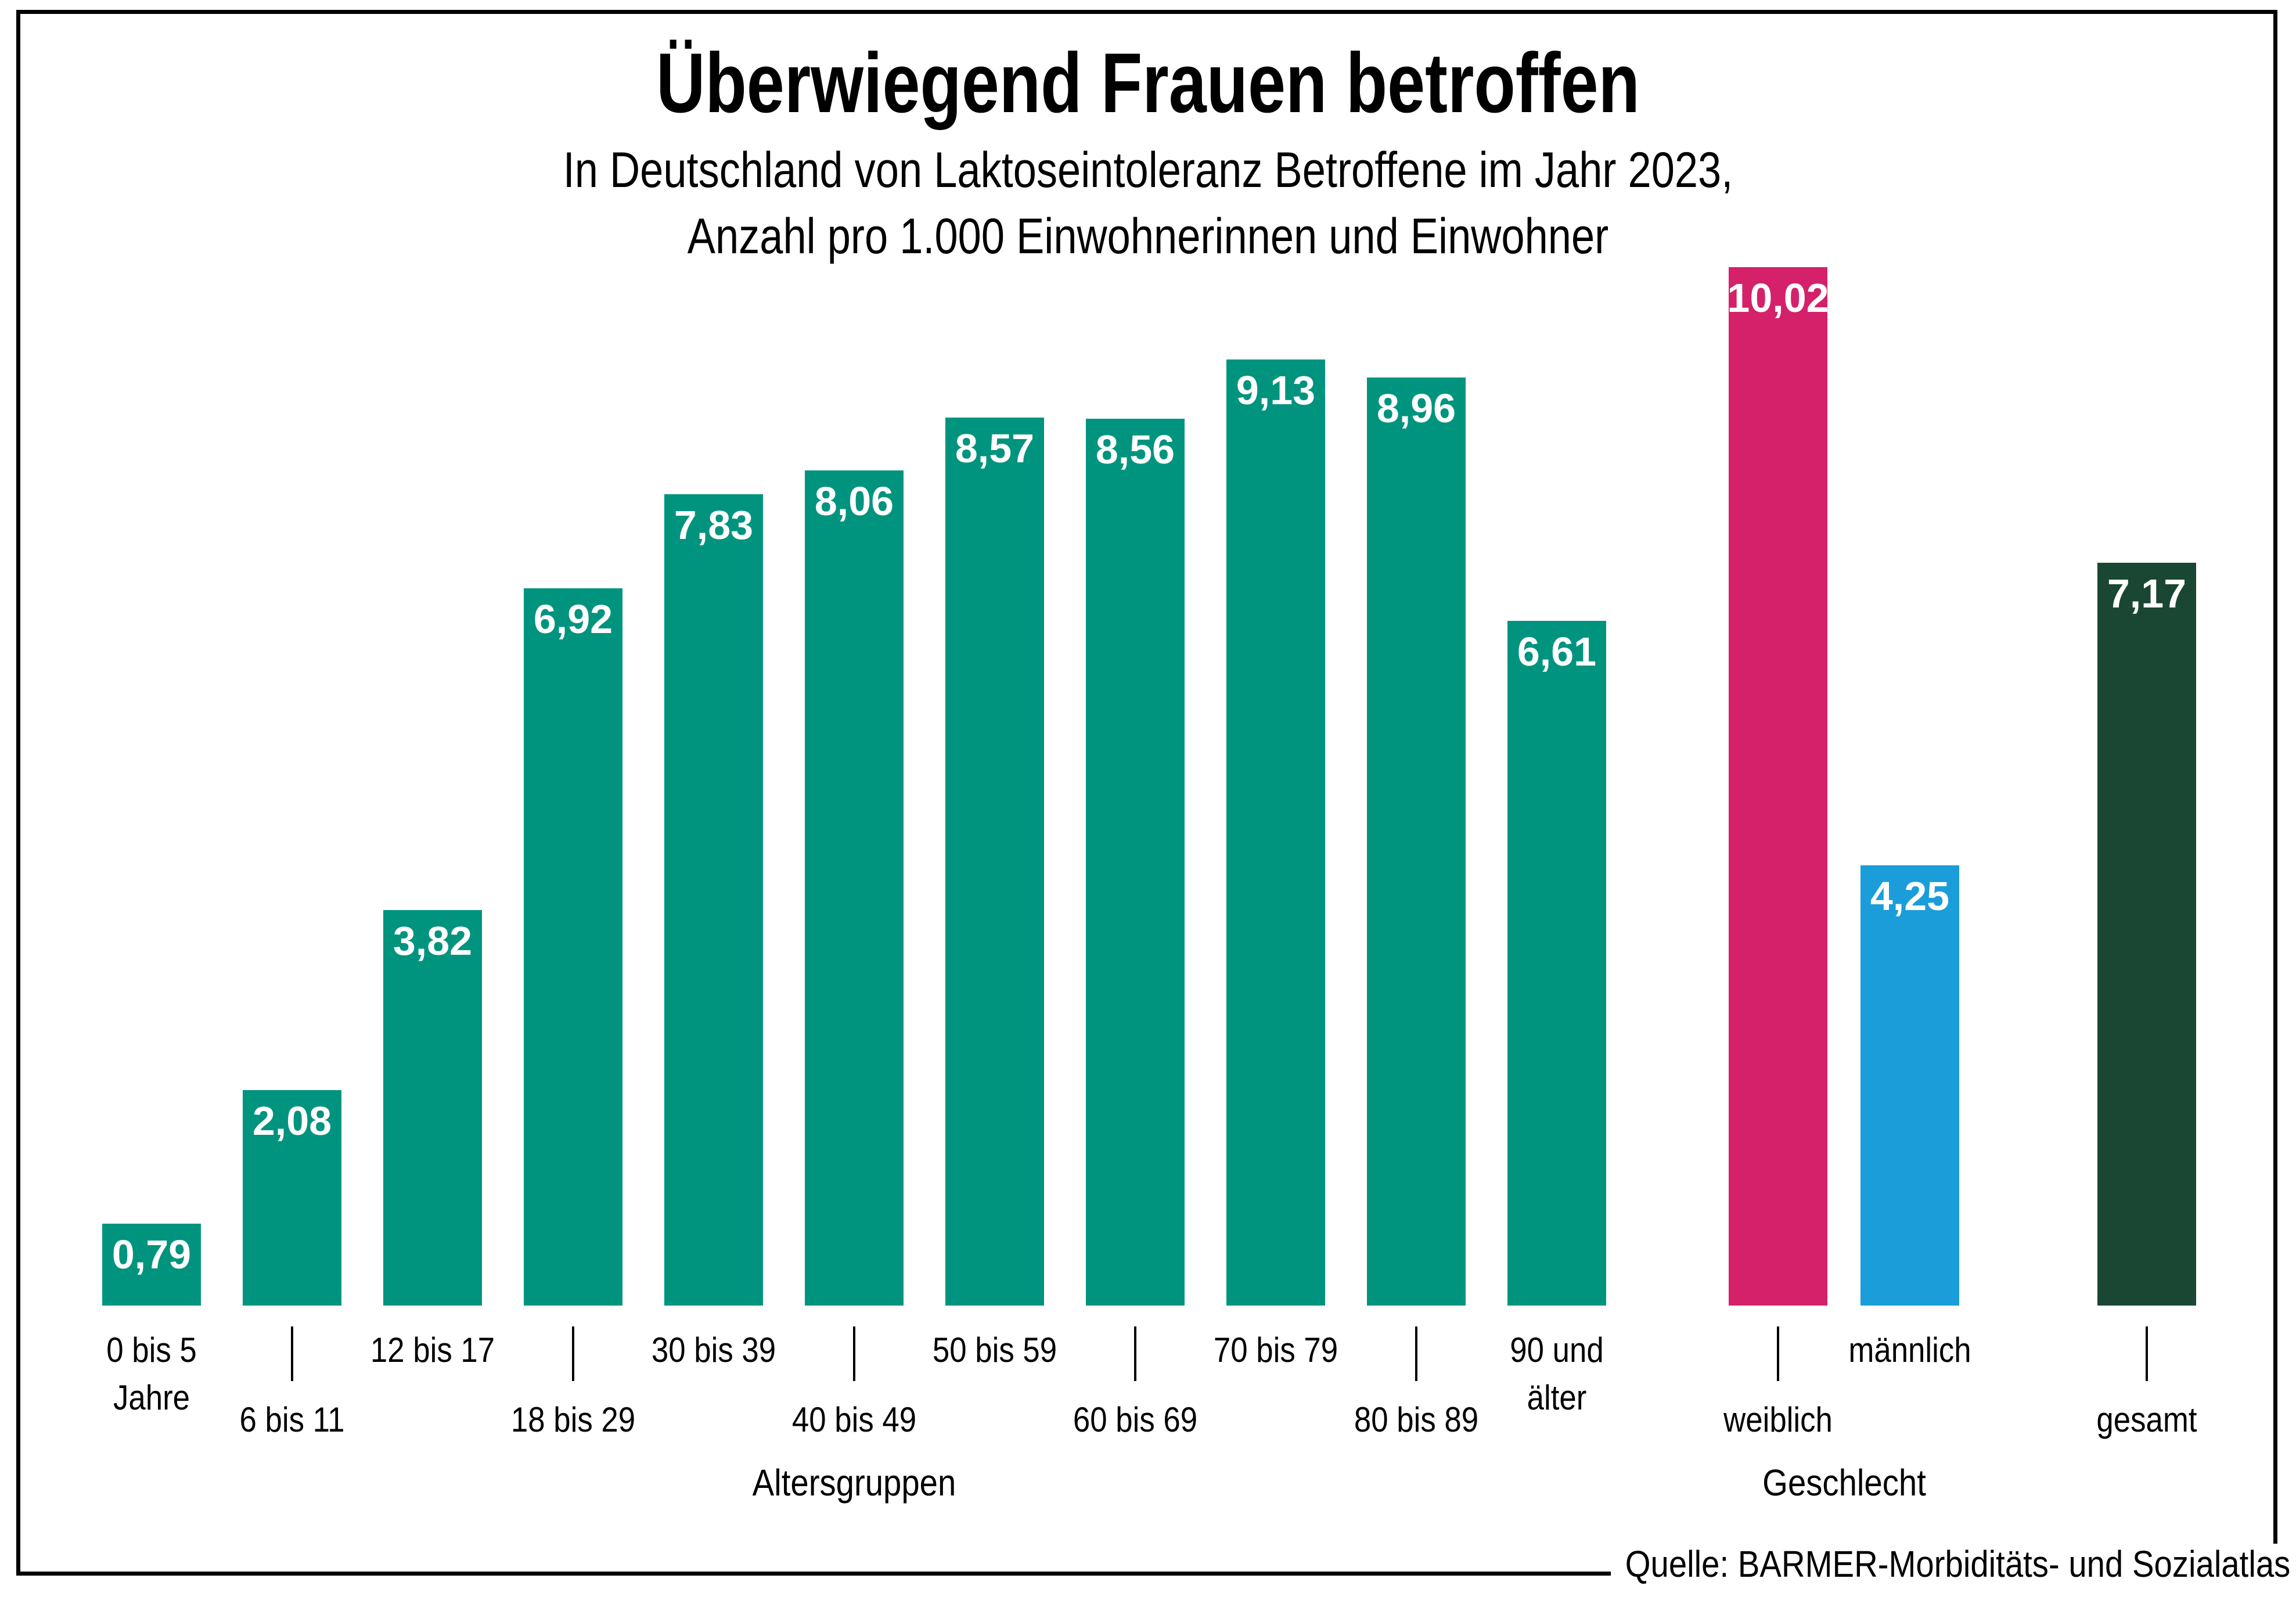 The height and width of the screenshot is (1600, 2296). Describe the element at coordinates (573, 1419) in the screenshot. I see `x-label-bottom-18-bis-29: 18 bis 29` at that location.